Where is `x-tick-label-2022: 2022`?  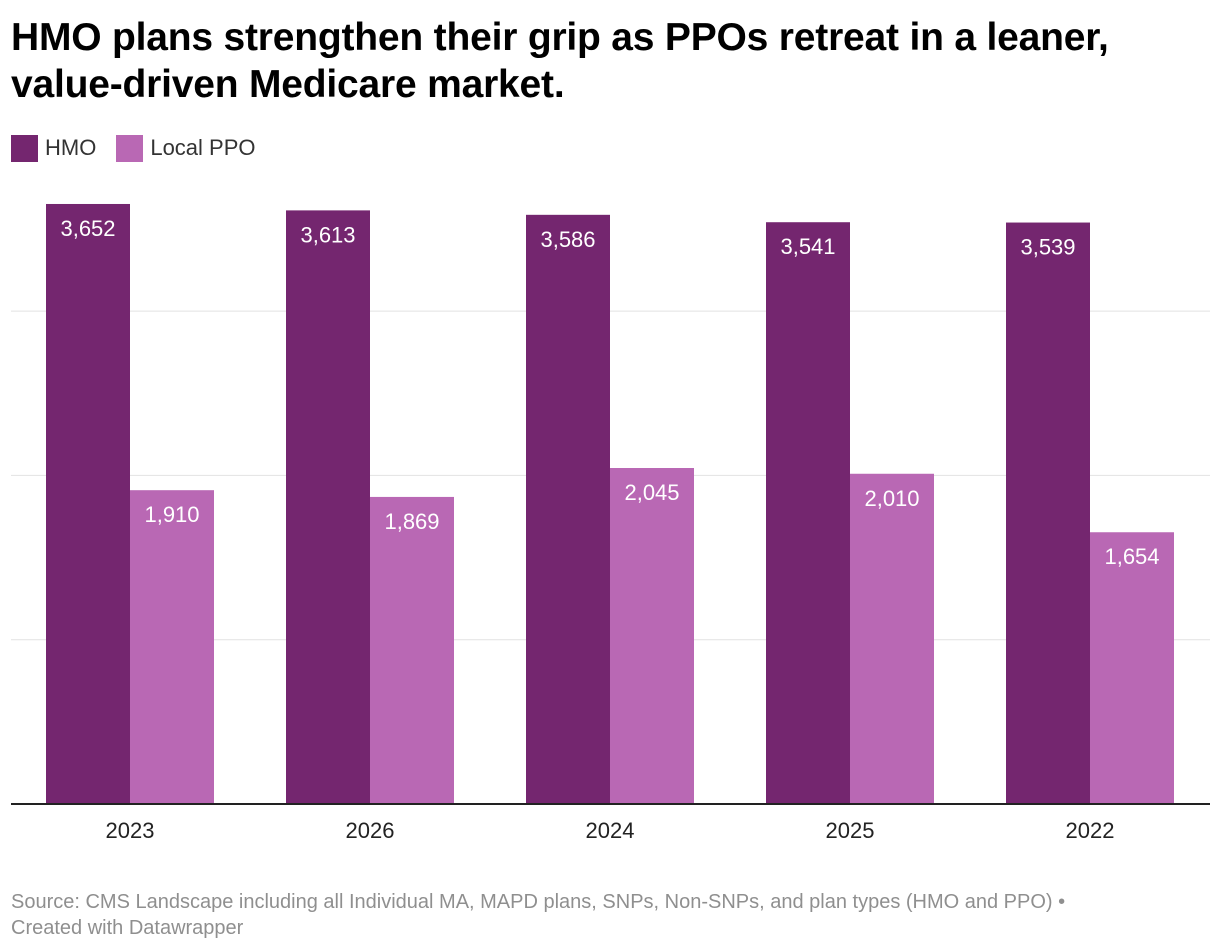
x-tick-label-2022: 2022 is located at coordinates (1090, 830).